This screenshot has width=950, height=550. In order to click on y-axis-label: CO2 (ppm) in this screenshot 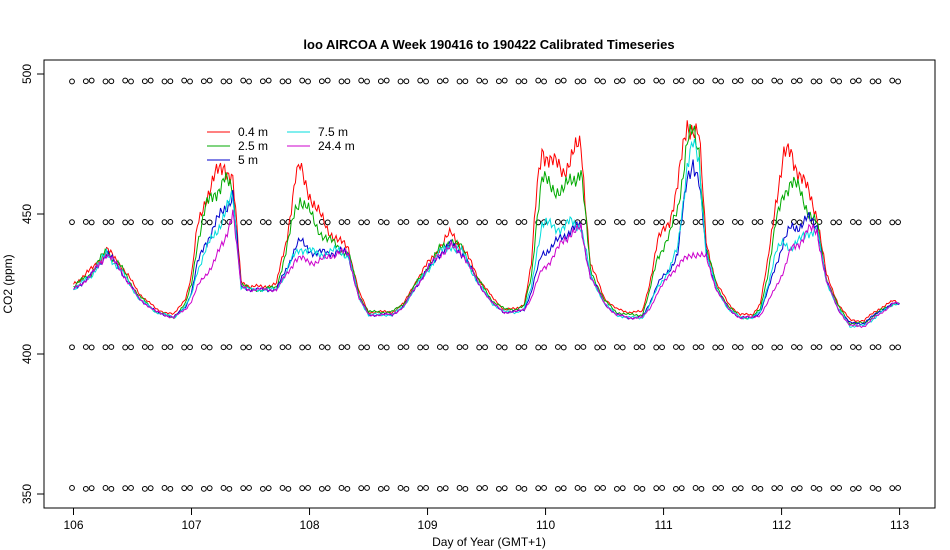, I will do `click(8, 283)`.